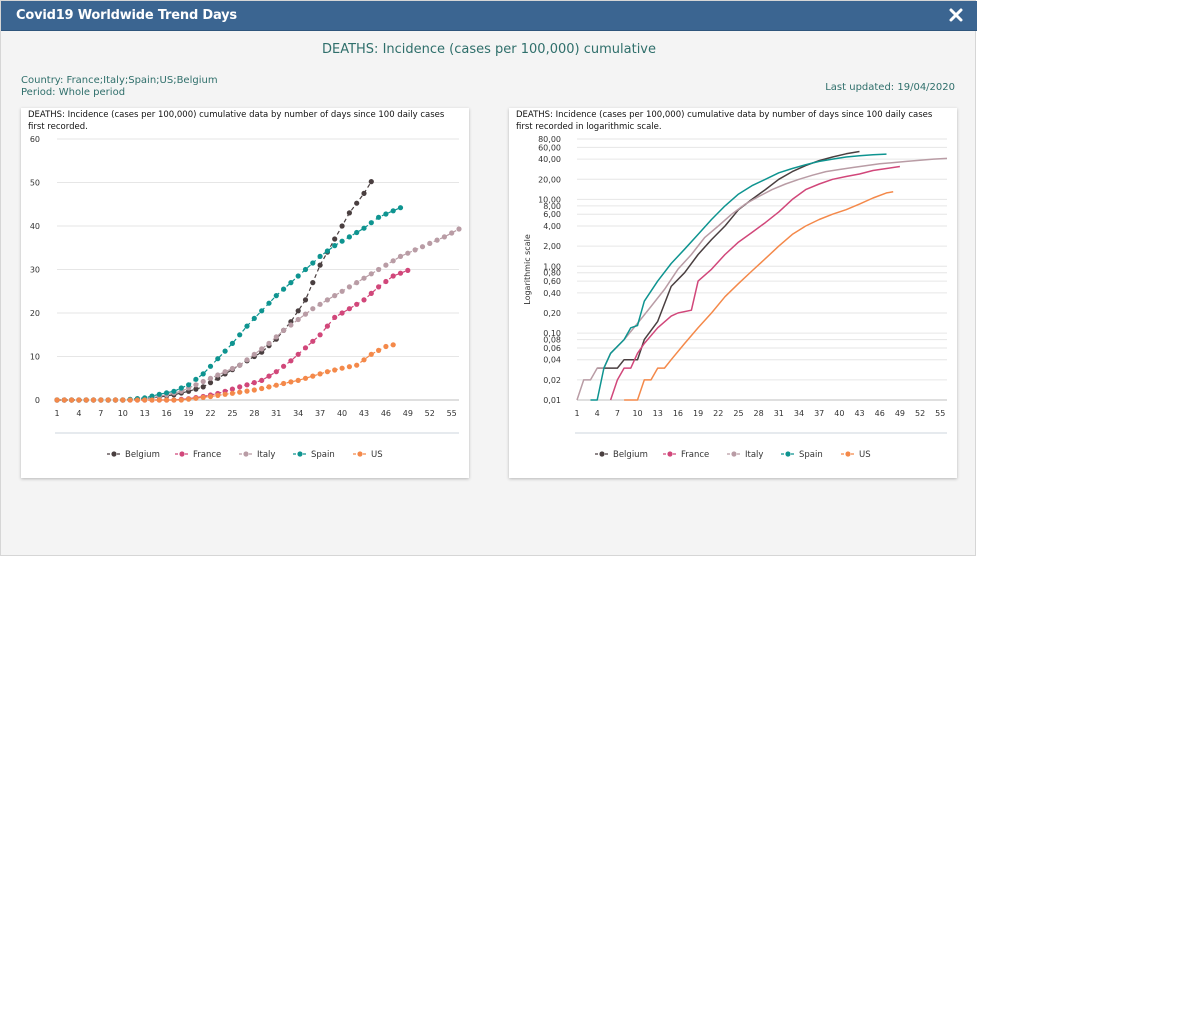 The height and width of the screenshot is (1024, 1200). Describe the element at coordinates (119, 80) in the screenshot. I see `country-filter: Country: France;Italy;Spain;US;Belgium` at that location.